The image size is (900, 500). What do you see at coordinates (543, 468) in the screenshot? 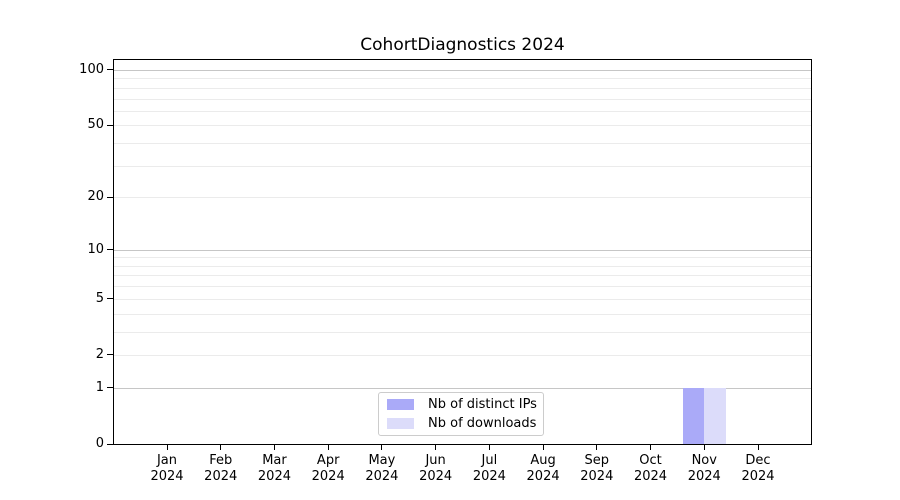
I see `x-axis-tick-label: Aug 2024` at bounding box center [543, 468].